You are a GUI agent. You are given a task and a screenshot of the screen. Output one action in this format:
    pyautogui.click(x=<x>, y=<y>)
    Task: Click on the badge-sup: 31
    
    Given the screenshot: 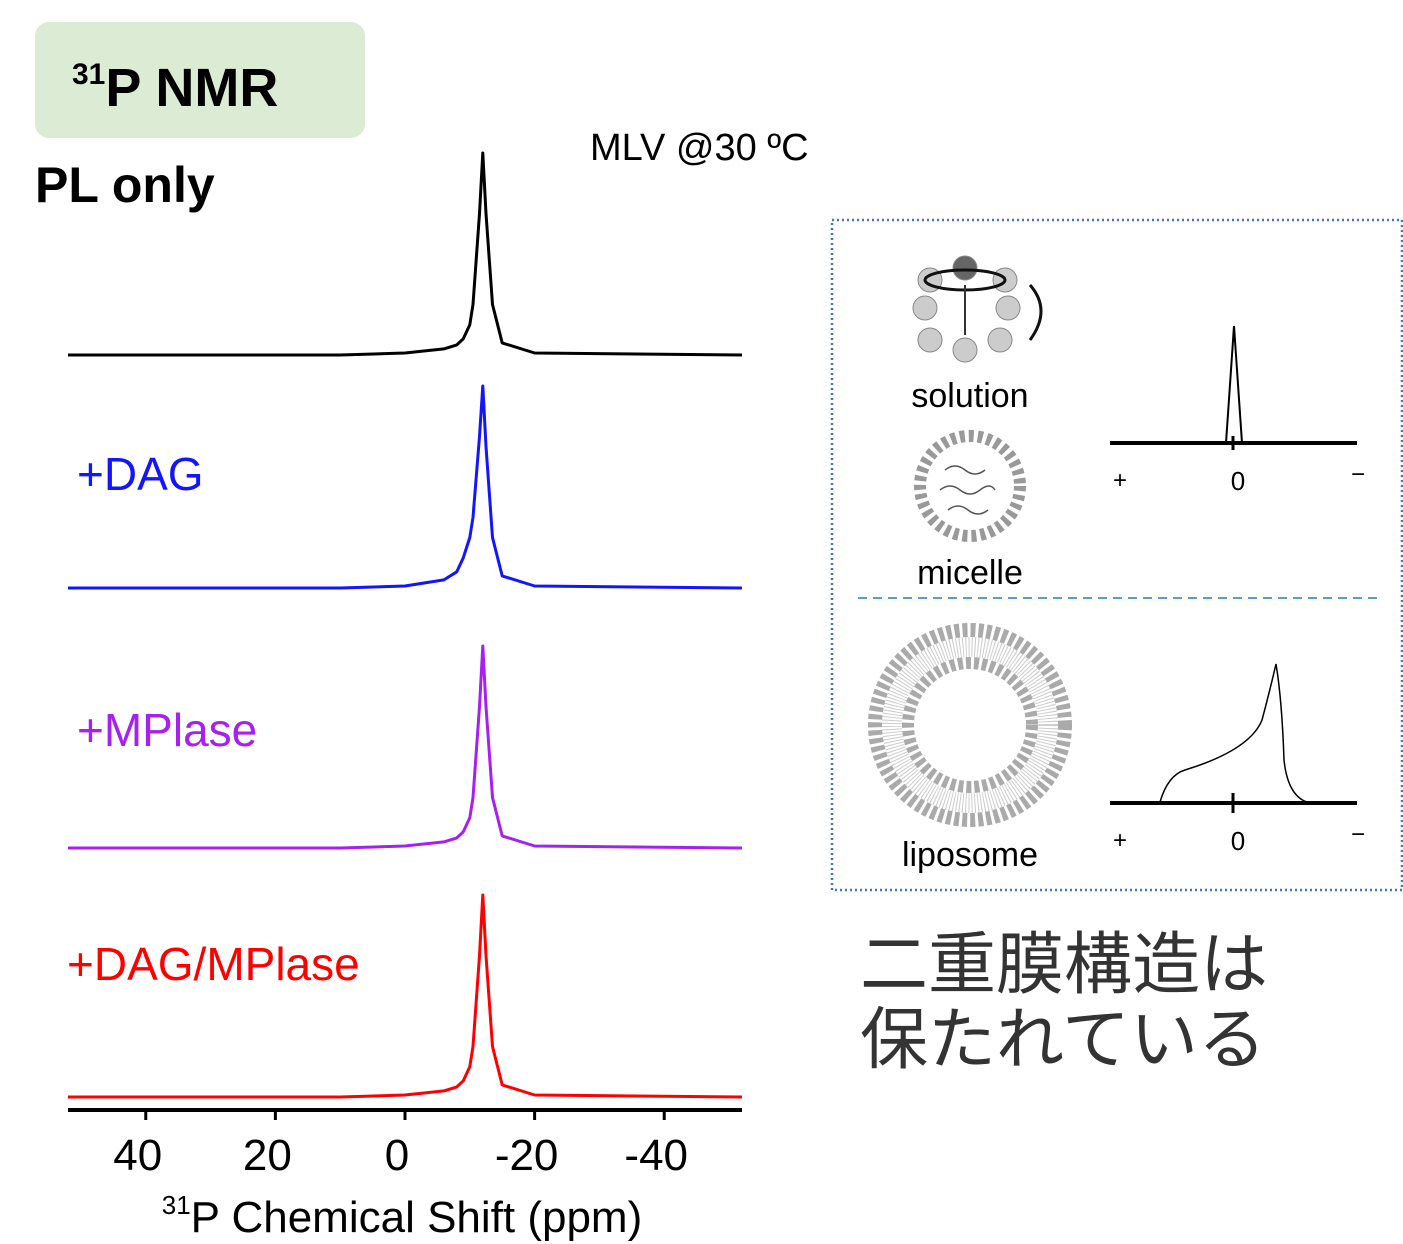 What is the action you would take?
    pyautogui.click(x=88, y=74)
    